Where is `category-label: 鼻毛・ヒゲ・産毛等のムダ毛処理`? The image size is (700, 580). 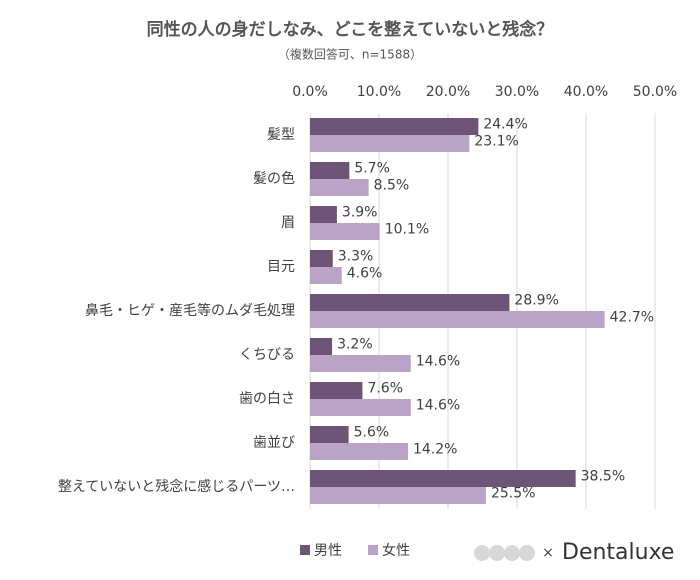 category-label: 鼻毛・ヒゲ・産毛等のムダ毛処理 is located at coordinates (190, 310).